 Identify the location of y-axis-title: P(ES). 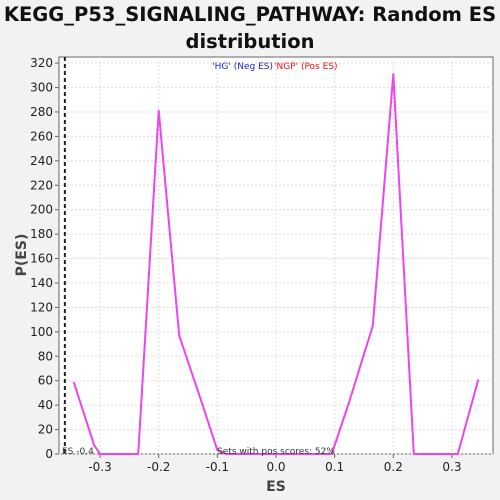
(22, 255).